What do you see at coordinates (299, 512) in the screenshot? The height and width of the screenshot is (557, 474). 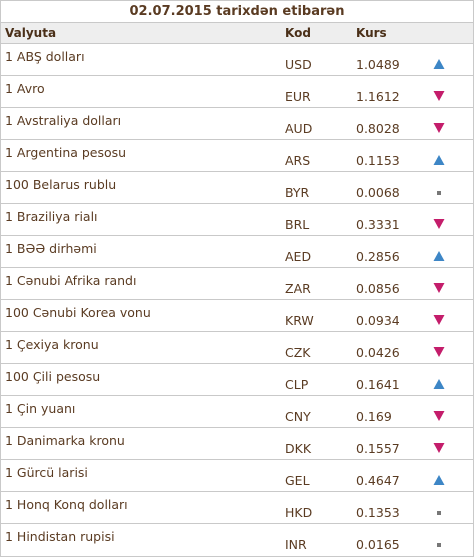 I see `currency-code: HKD` at bounding box center [299, 512].